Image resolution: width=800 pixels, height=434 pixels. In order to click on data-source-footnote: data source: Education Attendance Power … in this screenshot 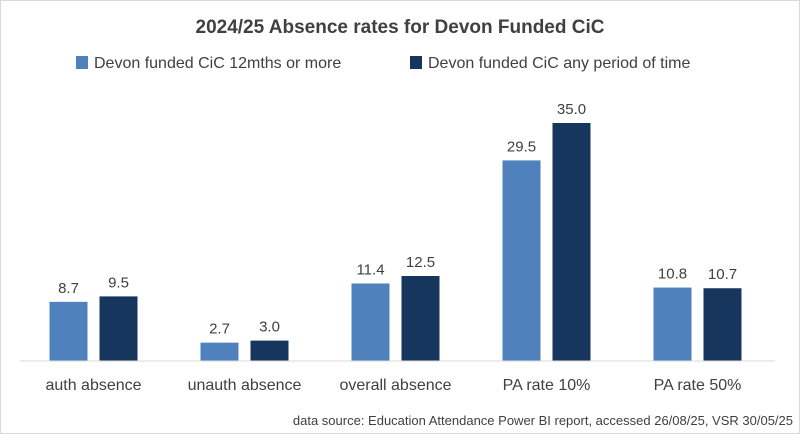, I will do `click(543, 420)`.